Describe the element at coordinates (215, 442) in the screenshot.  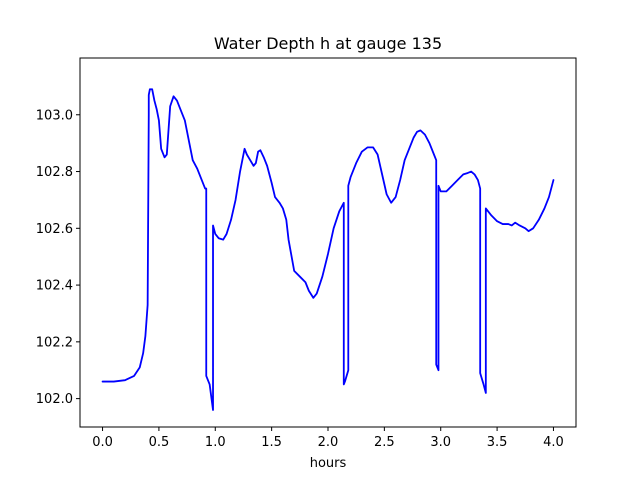
I see `x-tick-label: 1.0` at that location.